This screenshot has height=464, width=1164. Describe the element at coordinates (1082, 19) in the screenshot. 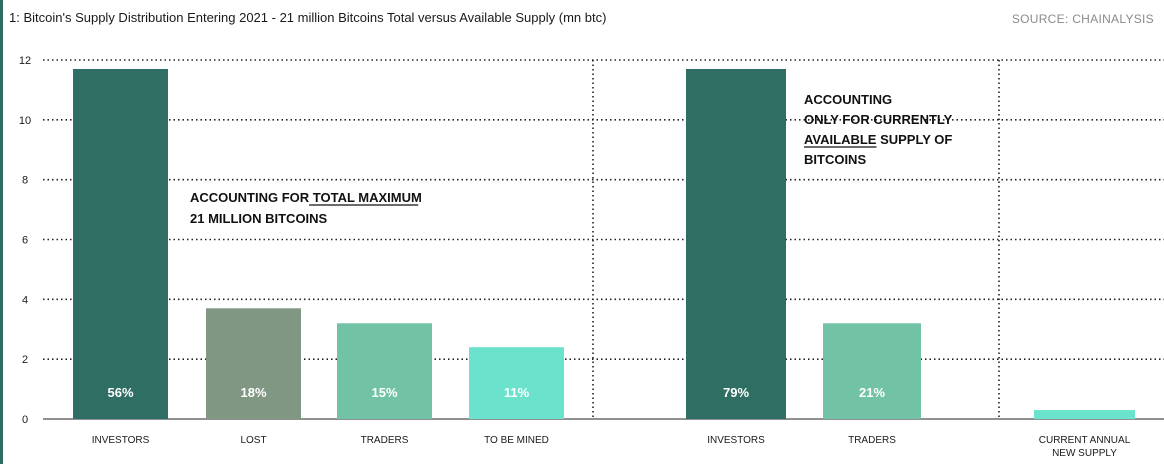

I see `chart-source: SOURCE: CHAINALYSIS` at that location.